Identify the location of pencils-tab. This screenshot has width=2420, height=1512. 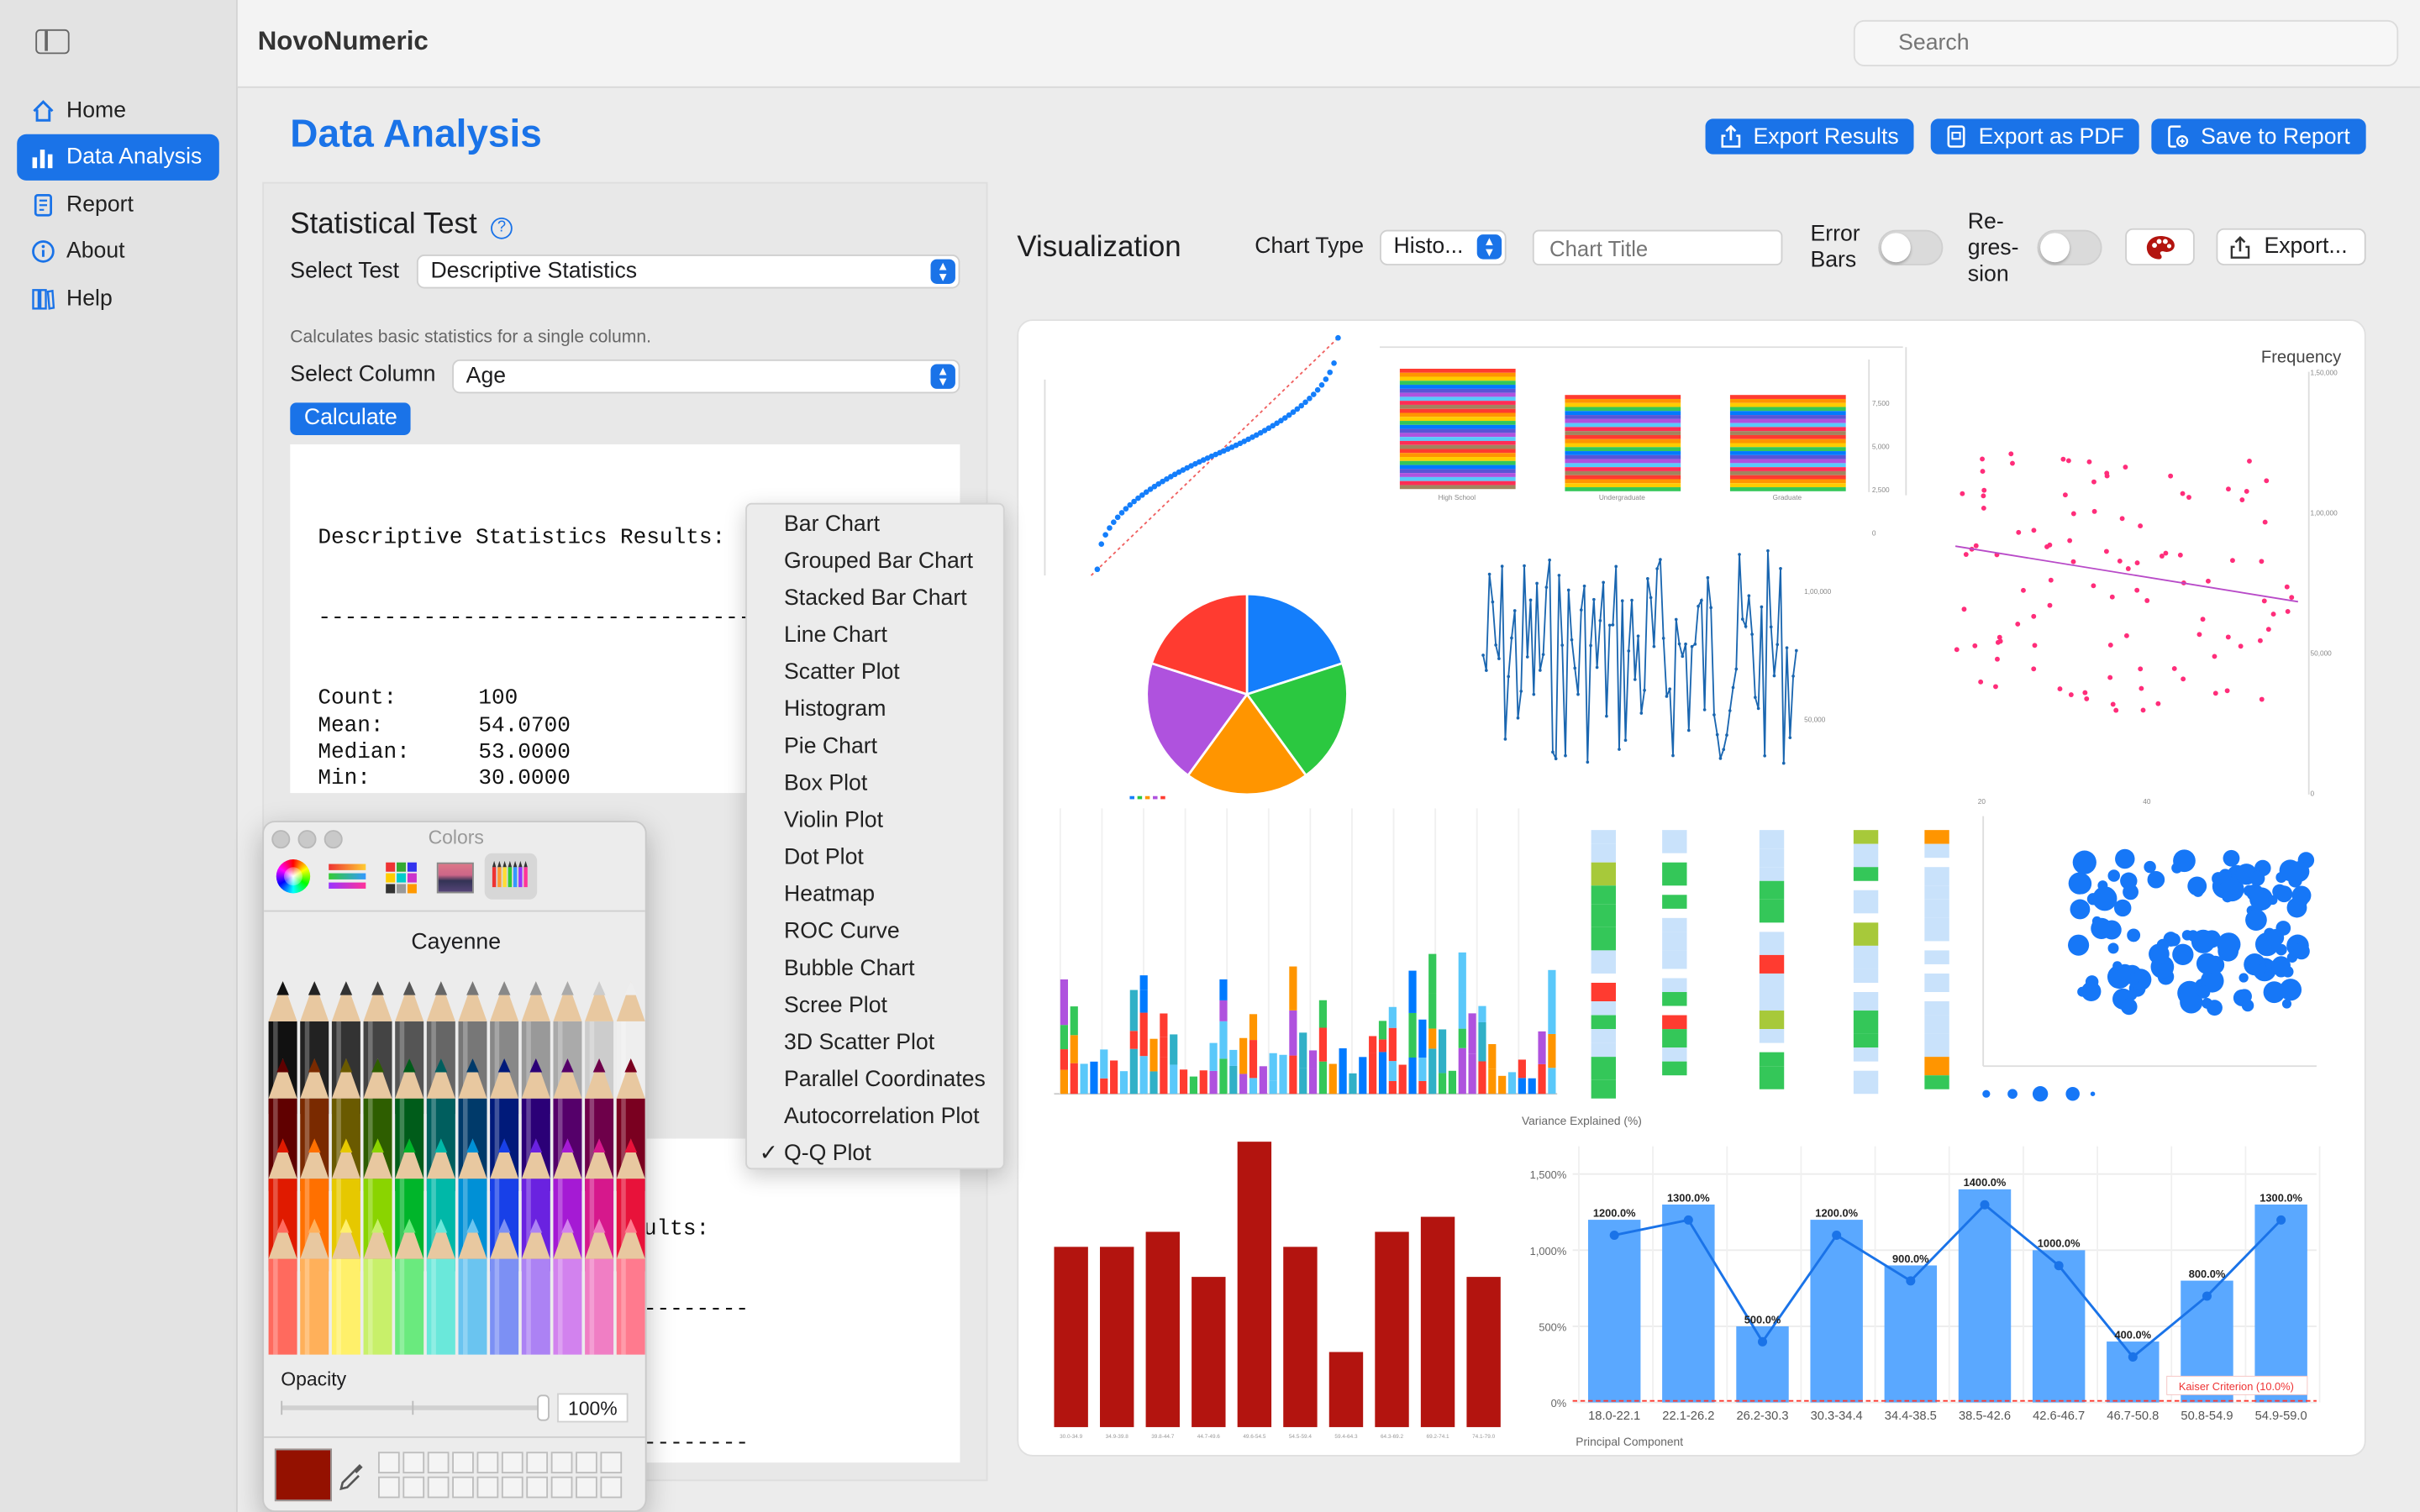
(511, 876).